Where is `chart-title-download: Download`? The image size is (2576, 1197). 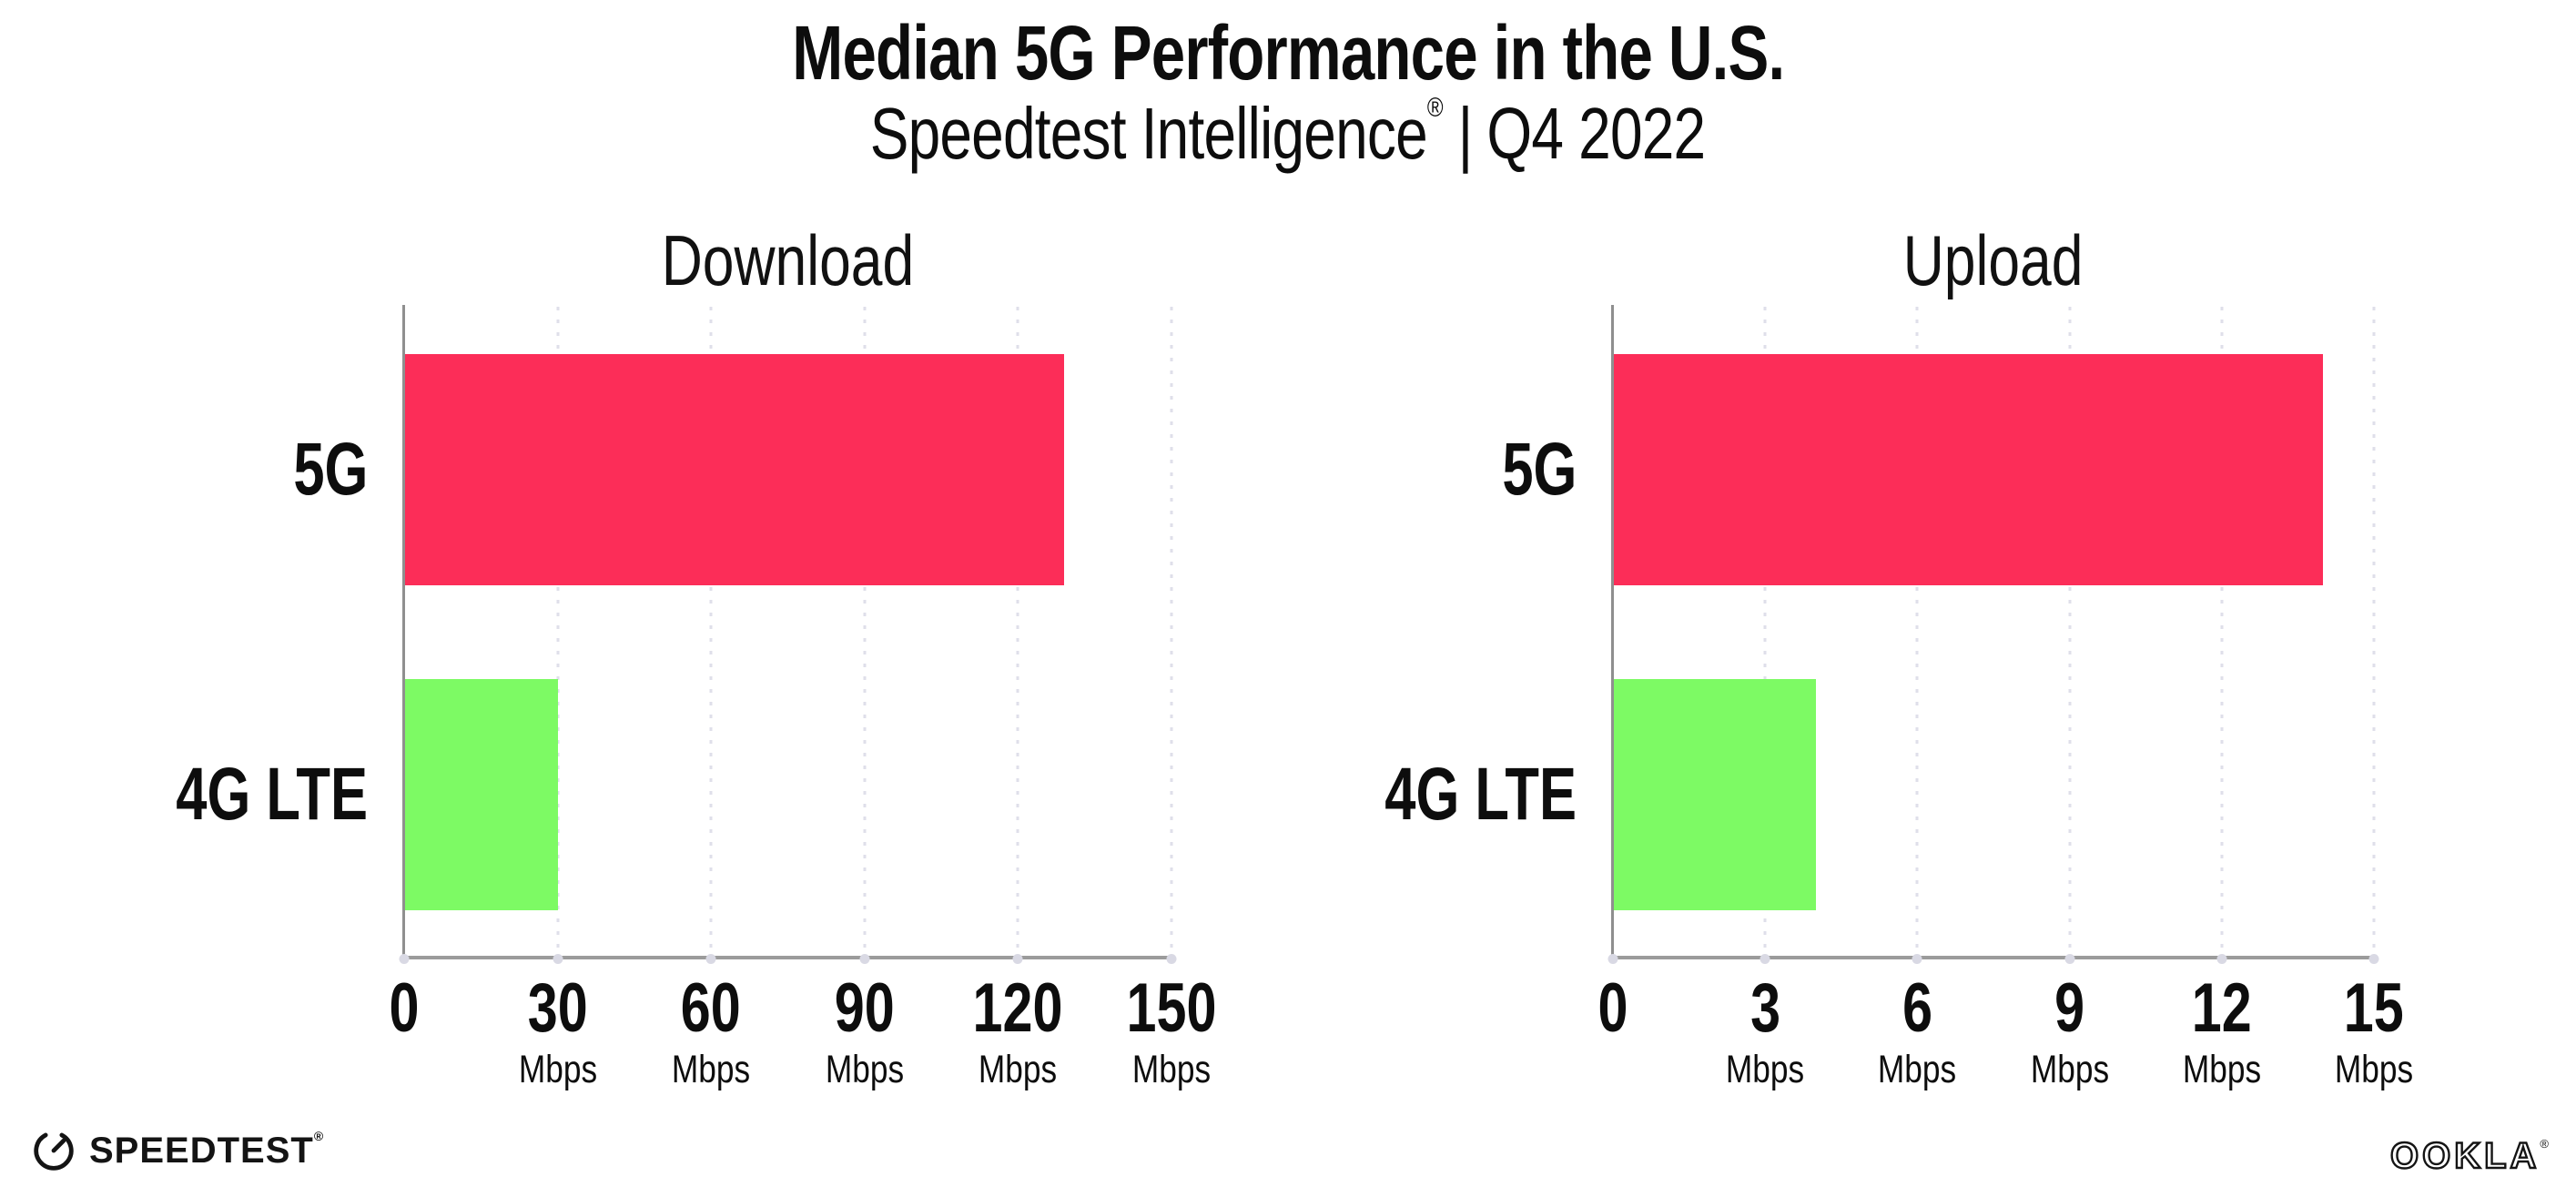 chart-title-download: Download is located at coordinates (787, 260).